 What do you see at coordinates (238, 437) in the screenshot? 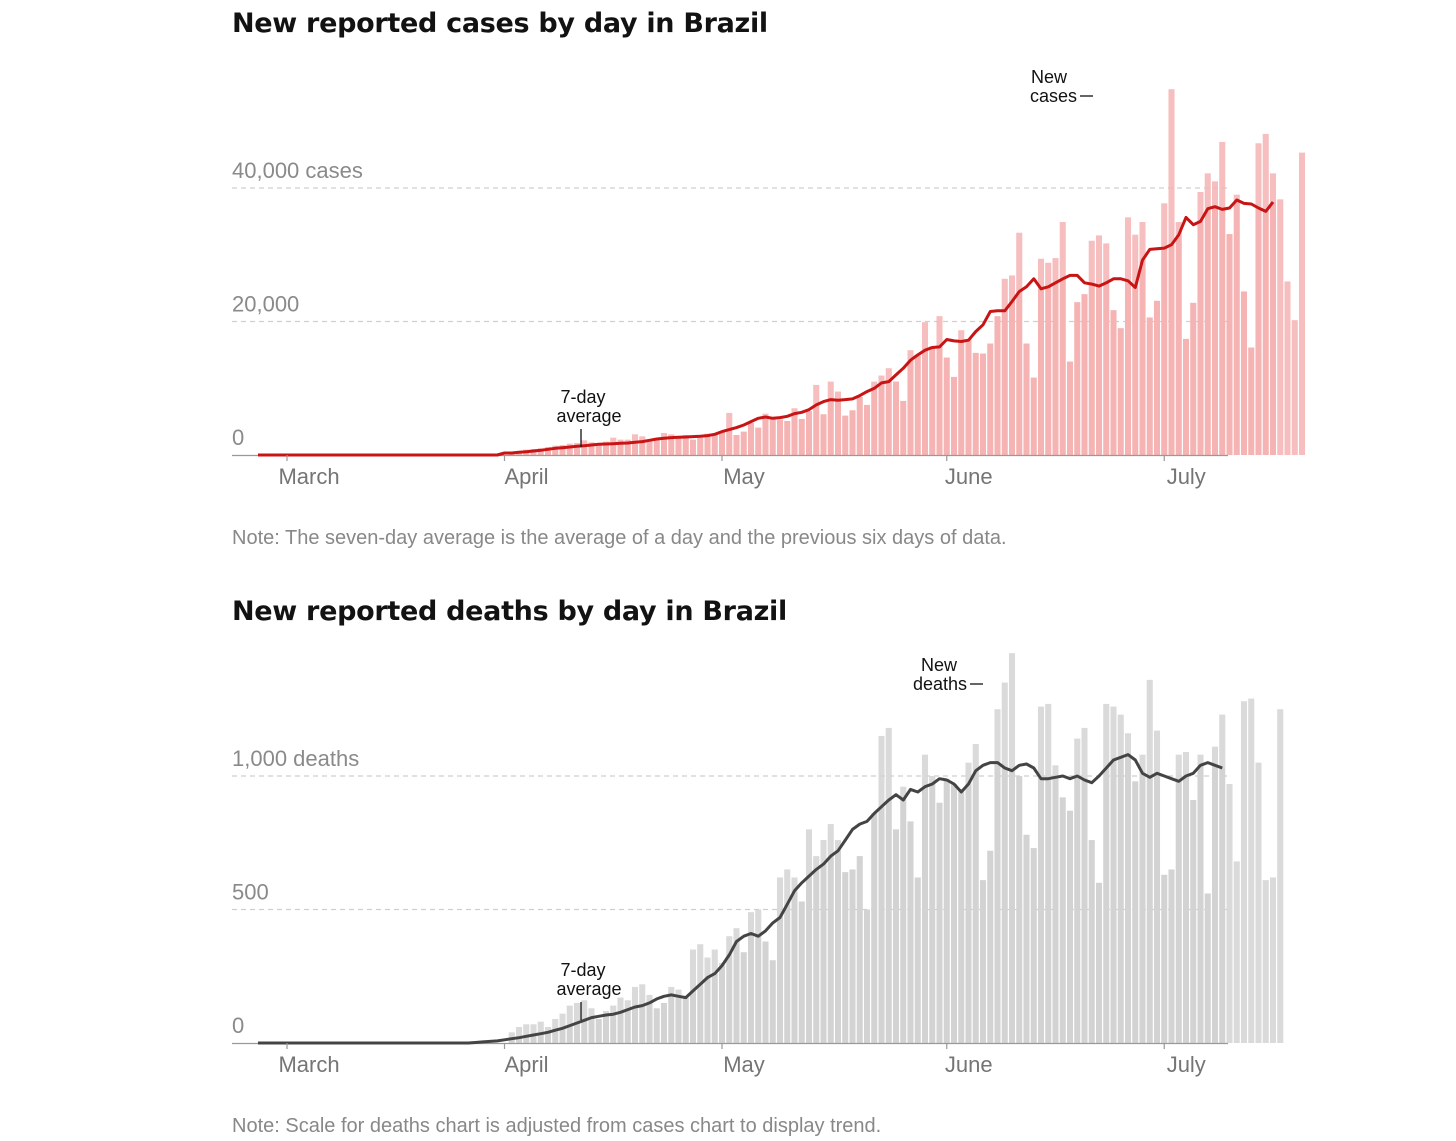
I see `y-tick-label: 0` at bounding box center [238, 437].